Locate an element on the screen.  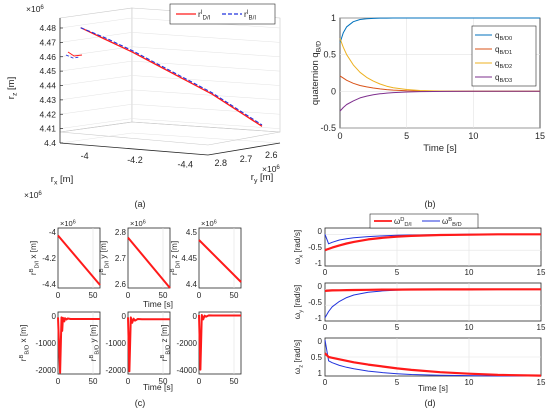
d-panel-1-y-tick: -1 is located at coordinates (319, 318).